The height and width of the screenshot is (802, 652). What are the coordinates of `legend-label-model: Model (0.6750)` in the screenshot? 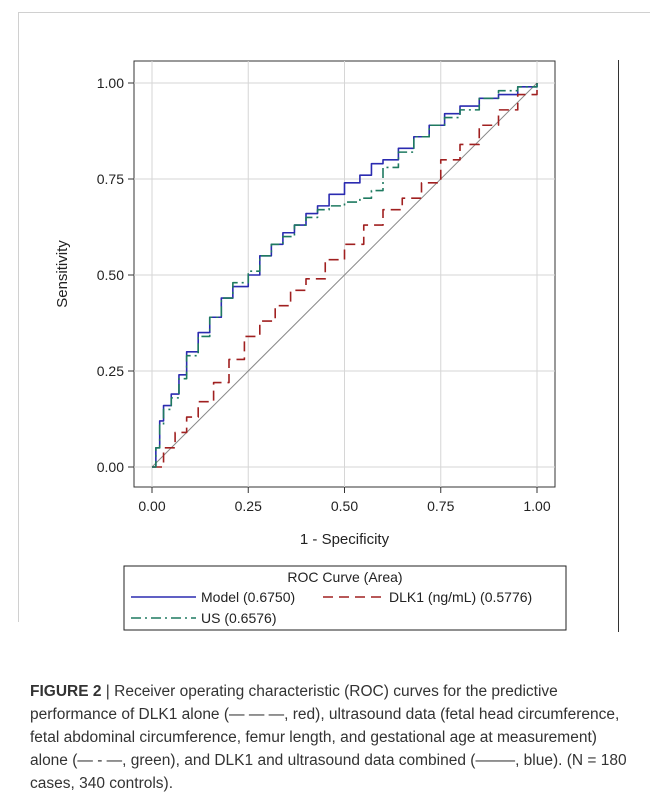 It's located at (248, 597).